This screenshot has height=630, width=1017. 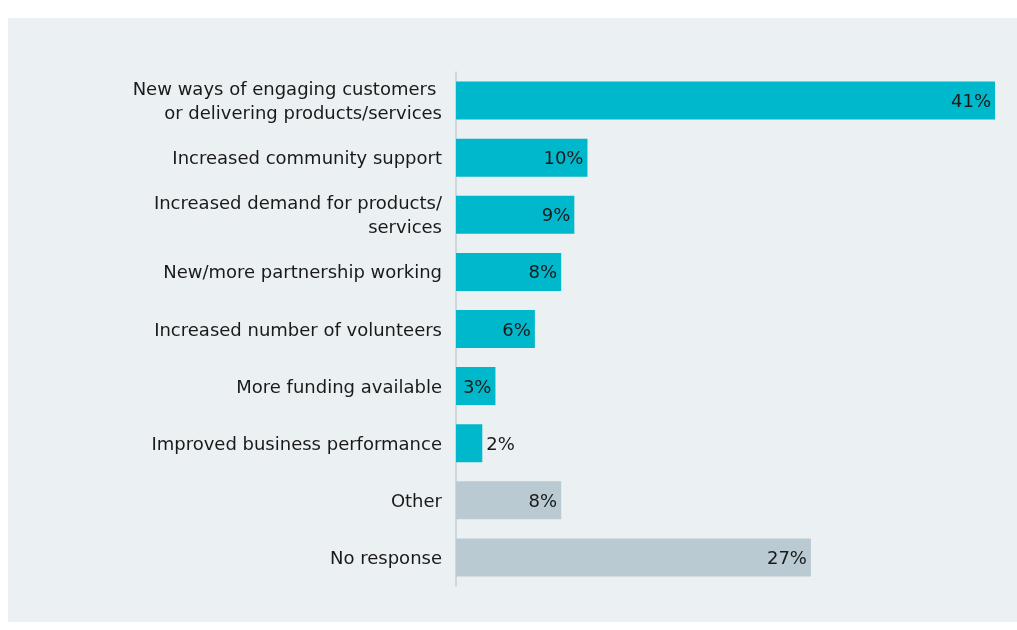 I want to click on data-label: 27%, so click(x=786, y=557).